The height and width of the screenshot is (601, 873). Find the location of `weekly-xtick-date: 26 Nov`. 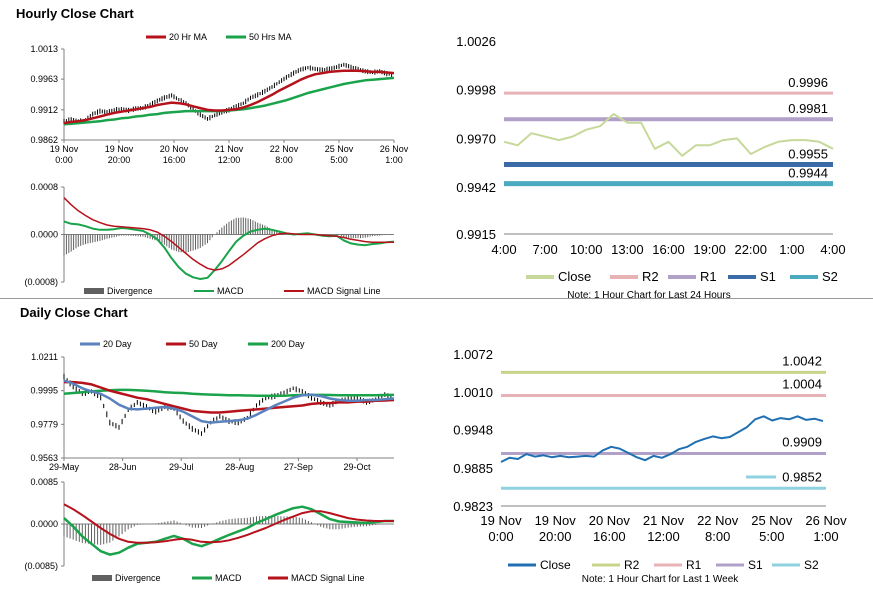

weekly-xtick-date: 26 Nov is located at coordinates (826, 520).